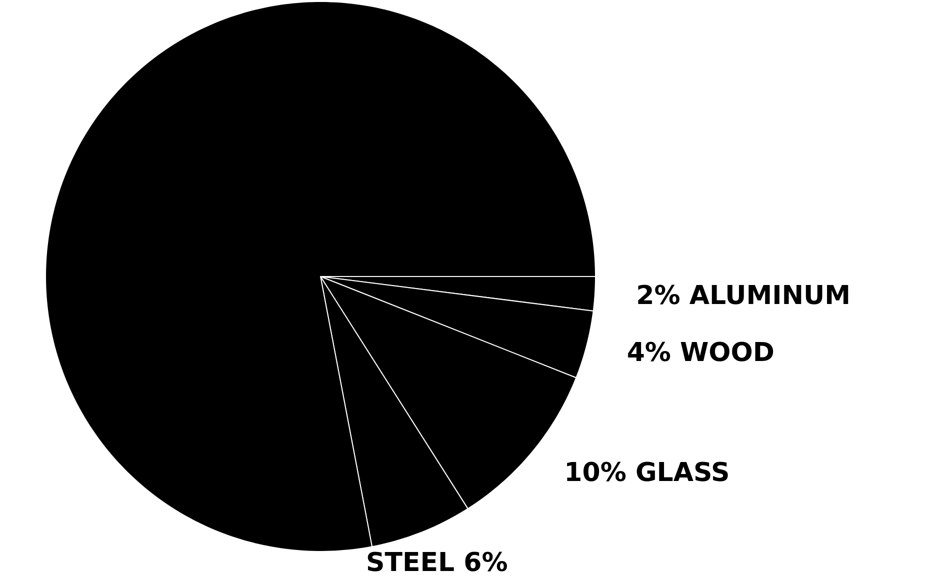 This screenshot has height=581, width=949. Describe the element at coordinates (437, 563) in the screenshot. I see `slice-label: STEEL 6%` at that location.